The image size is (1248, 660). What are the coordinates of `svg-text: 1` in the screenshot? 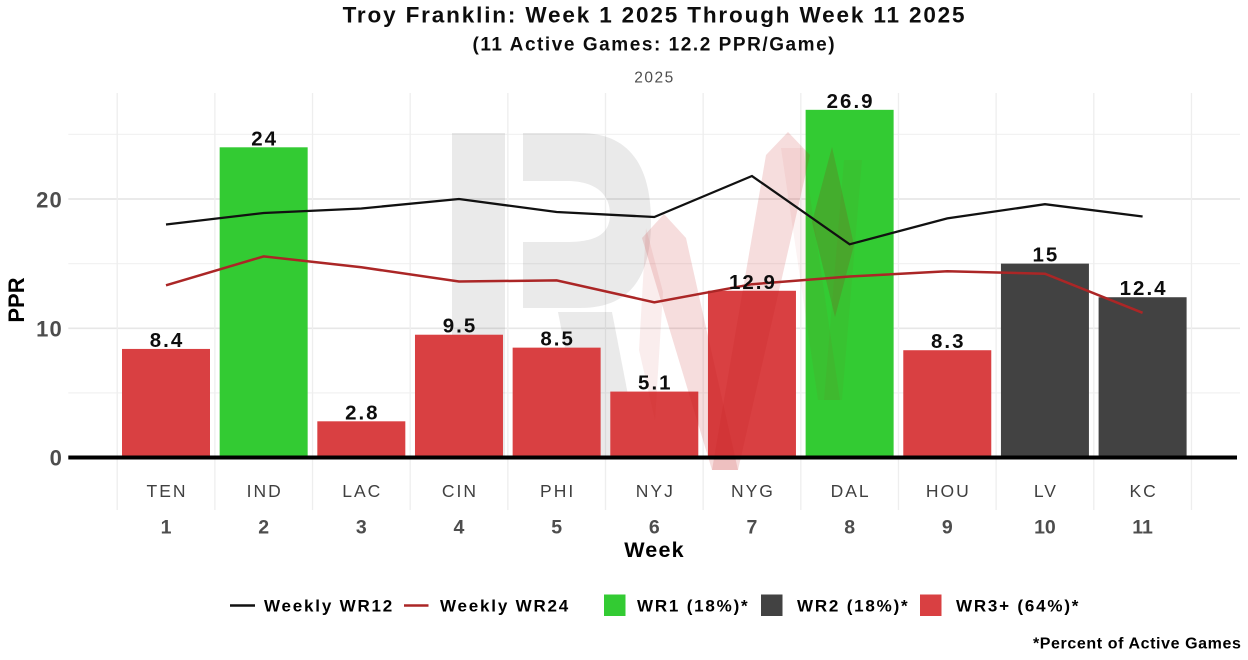 It's located at (166, 528).